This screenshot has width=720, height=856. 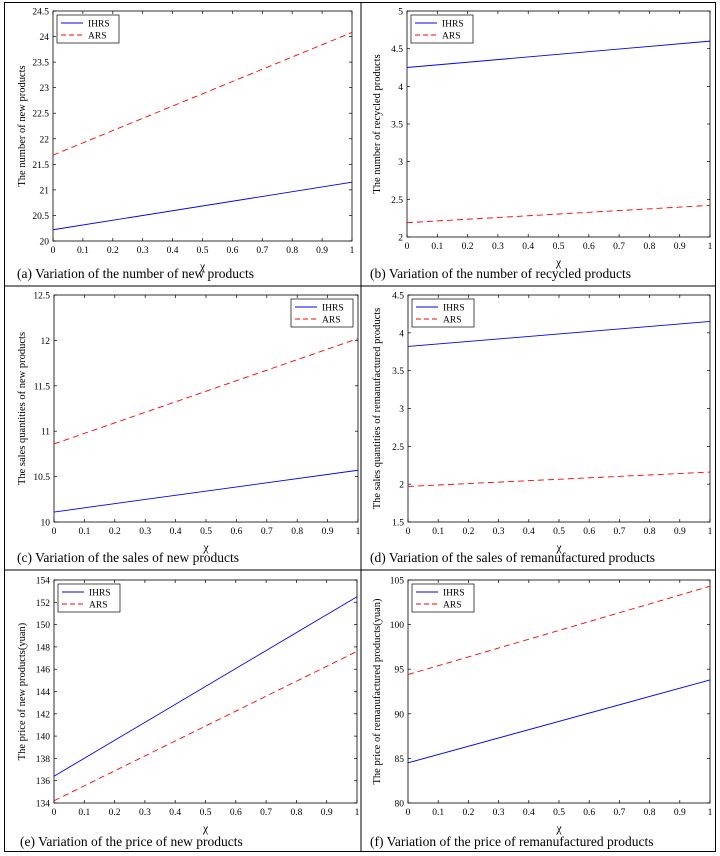 I want to click on y-tick-label: 105, so click(x=397, y=582).